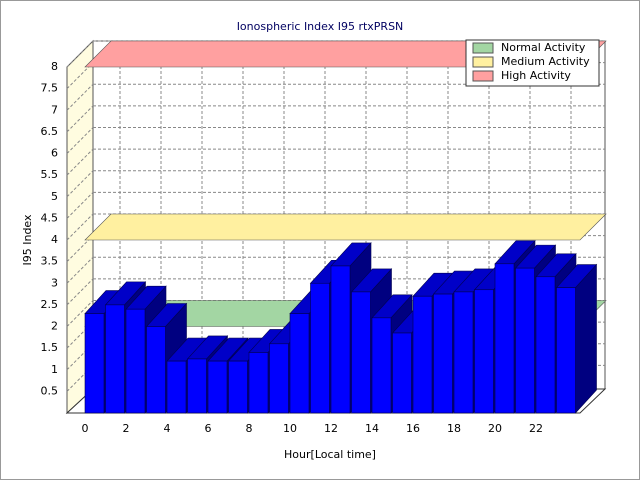  Describe the element at coordinates (50, 174) in the screenshot. I see `y-tick-label: 5.5` at that location.